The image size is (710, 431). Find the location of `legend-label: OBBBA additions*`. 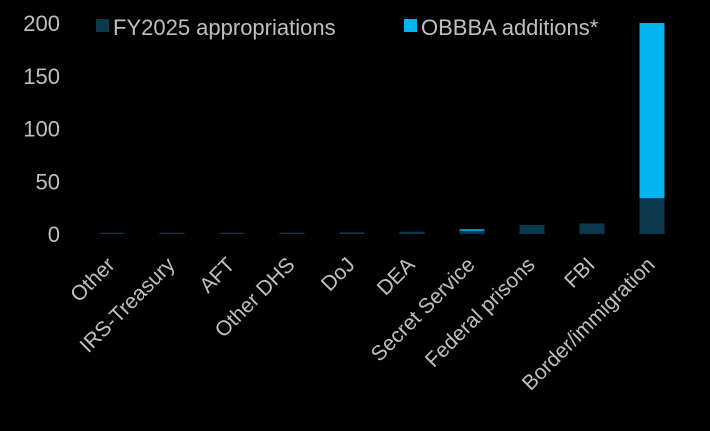

legend-label: OBBBA additions* is located at coordinates (510, 27).